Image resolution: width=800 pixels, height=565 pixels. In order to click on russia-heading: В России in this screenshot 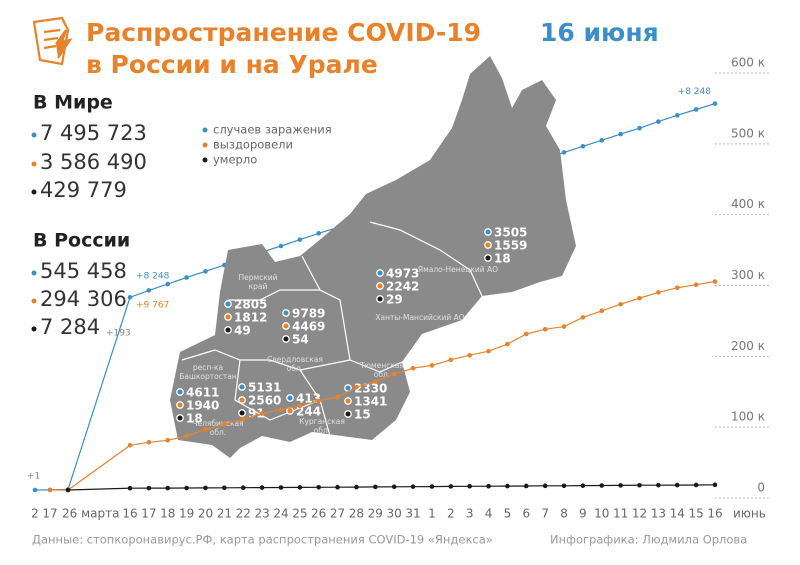, I will do `click(81, 241)`.